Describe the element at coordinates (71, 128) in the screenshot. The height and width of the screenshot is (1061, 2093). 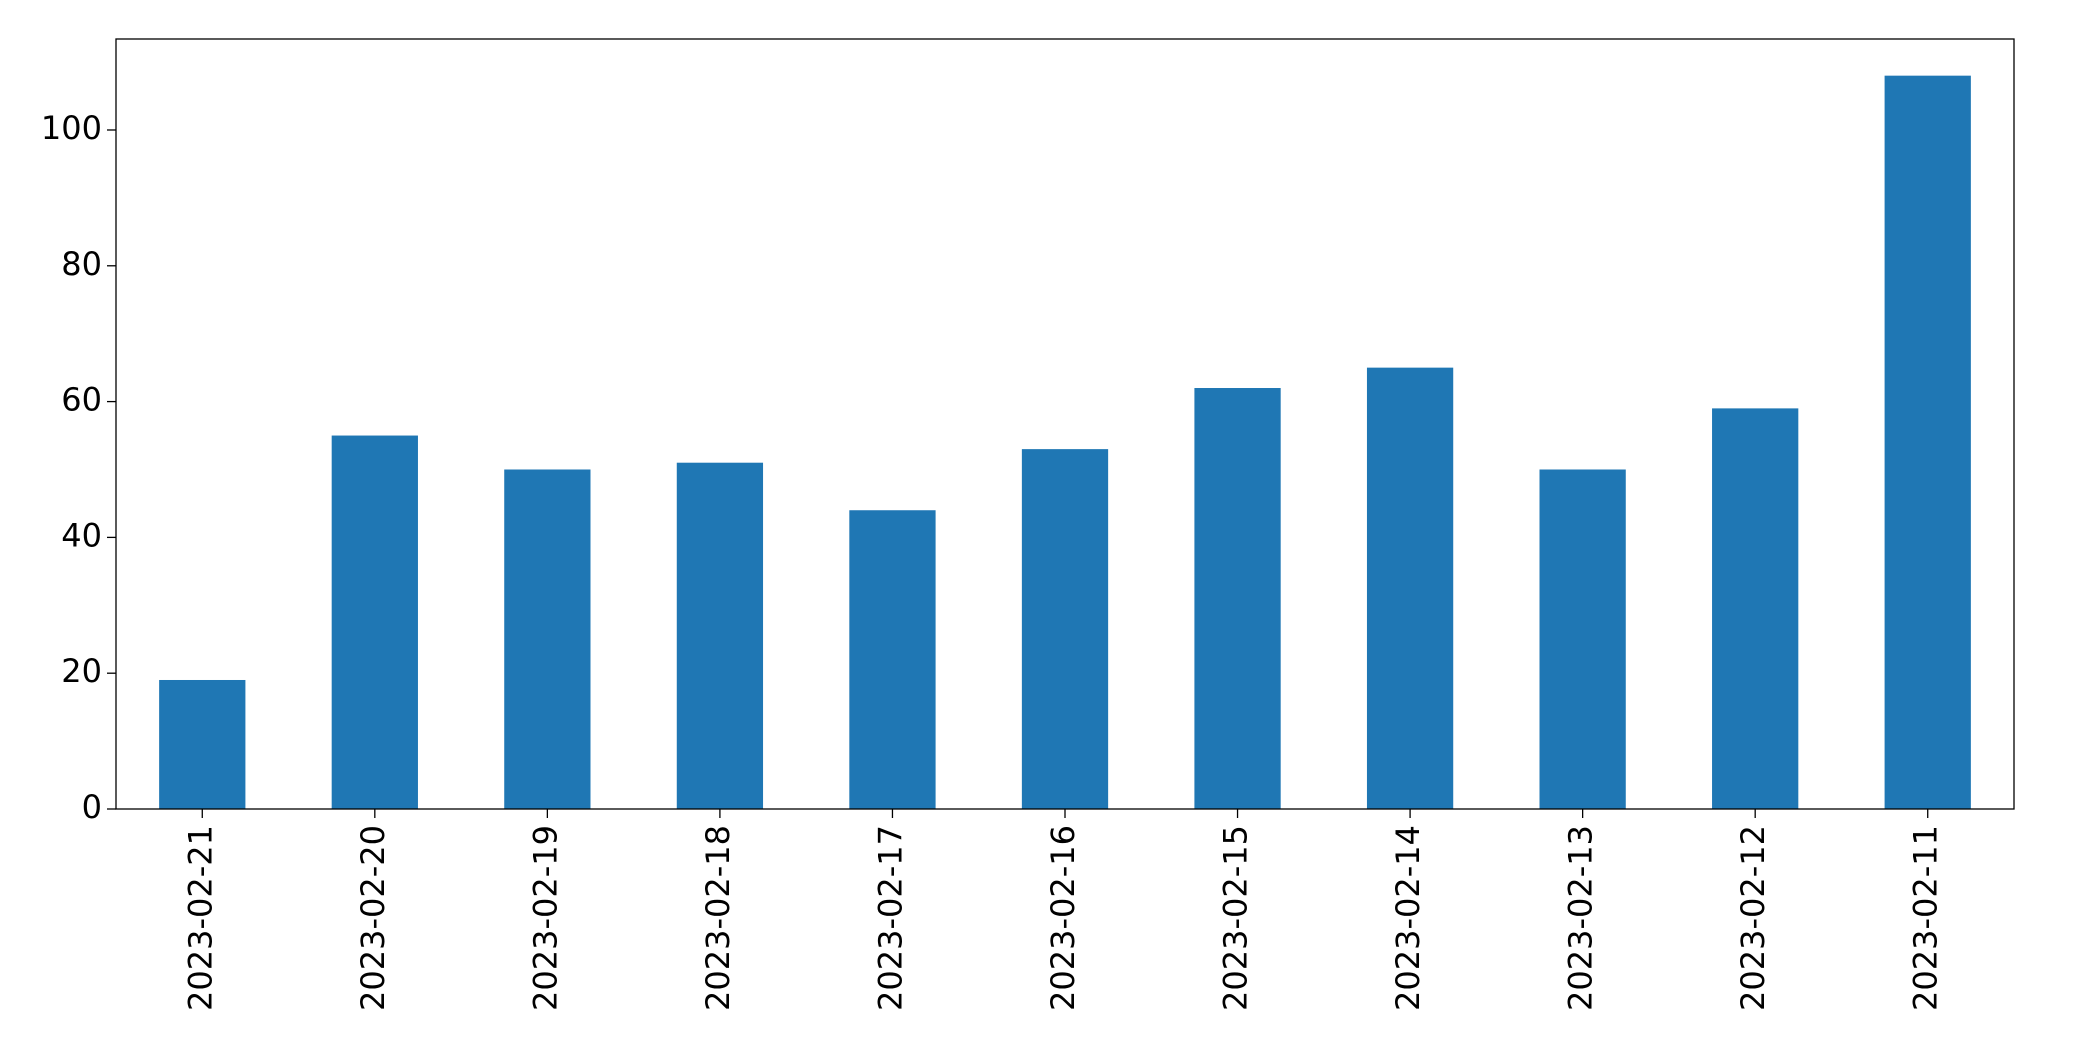
I see `y-tick-label: 100` at that location.